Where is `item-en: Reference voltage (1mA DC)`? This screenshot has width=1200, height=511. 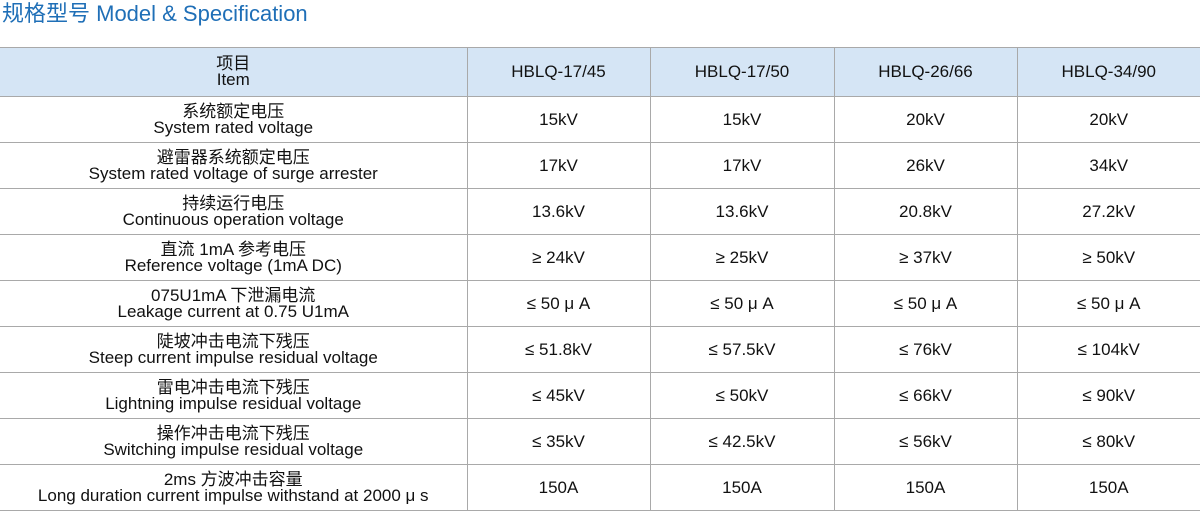 item-en: Reference voltage (1mA DC) is located at coordinates (233, 265).